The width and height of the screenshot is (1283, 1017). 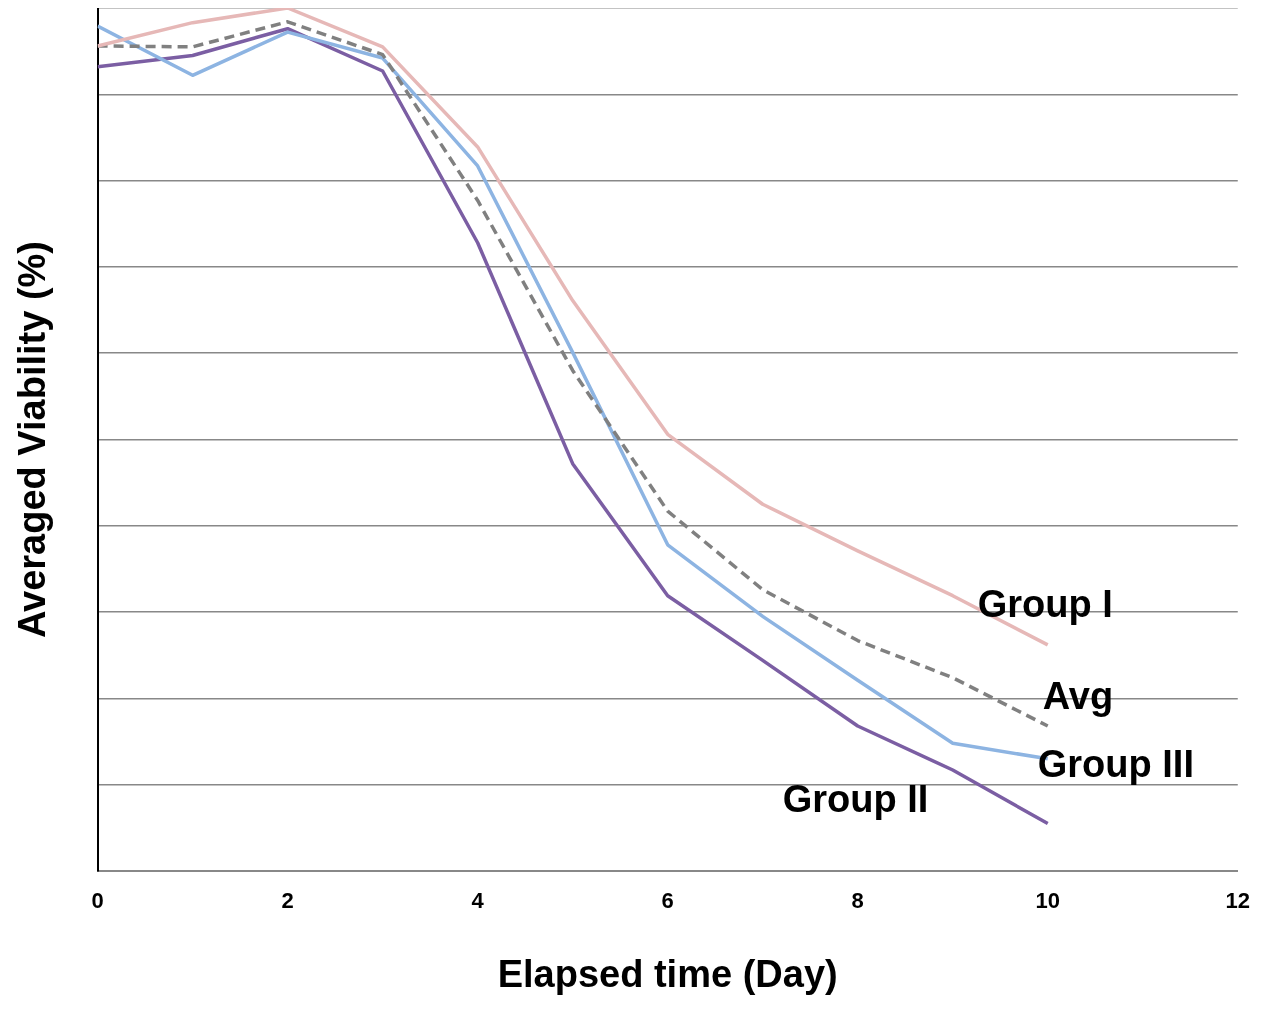 What do you see at coordinates (1045, 604) in the screenshot?
I see `series-label: Group I` at bounding box center [1045, 604].